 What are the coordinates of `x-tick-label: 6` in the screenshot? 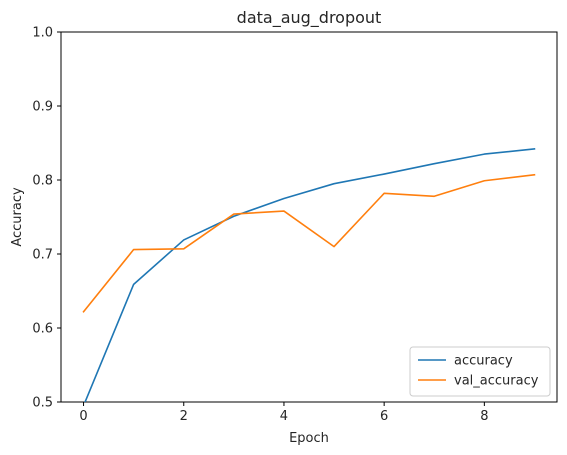 It's located at (384, 416).